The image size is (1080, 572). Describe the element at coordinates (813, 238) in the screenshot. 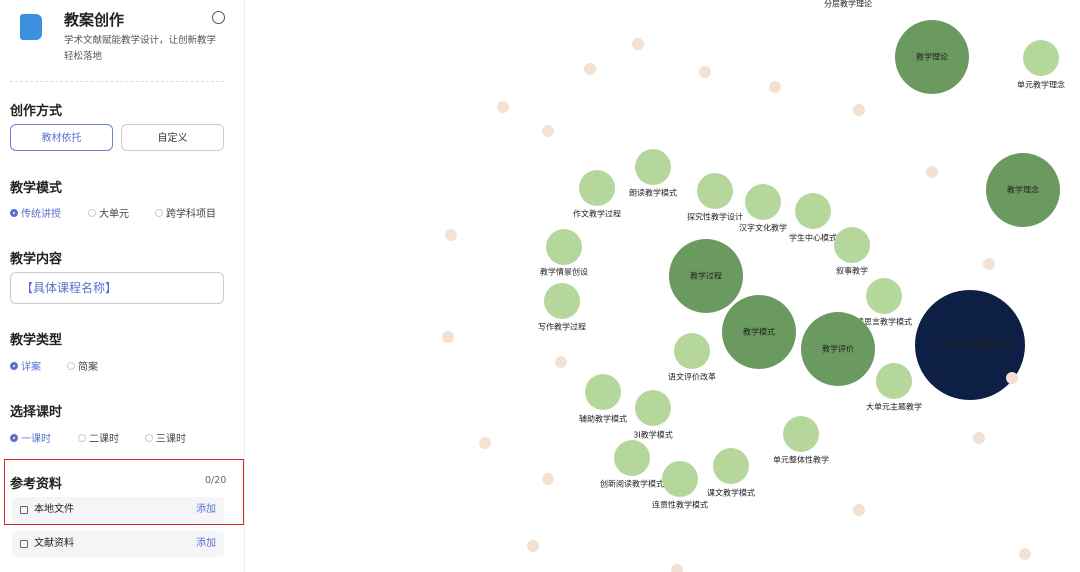

I see `node-label: 学生中心模式` at that location.